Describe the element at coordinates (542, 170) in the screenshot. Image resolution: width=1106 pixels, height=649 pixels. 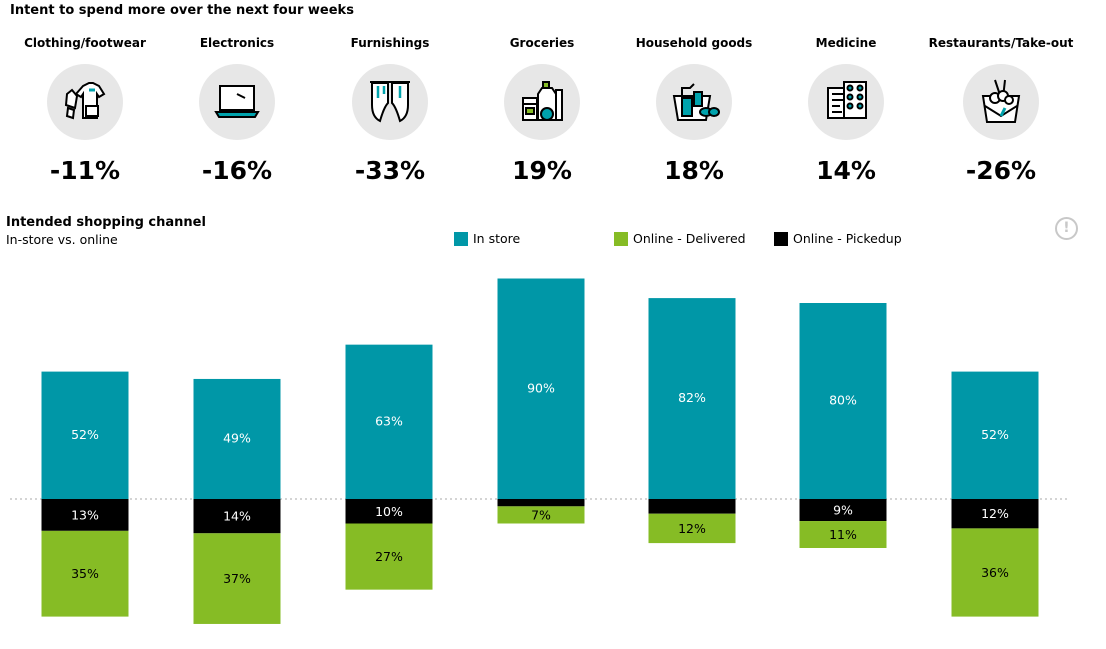
I see `category-pct: 19%` at that location.